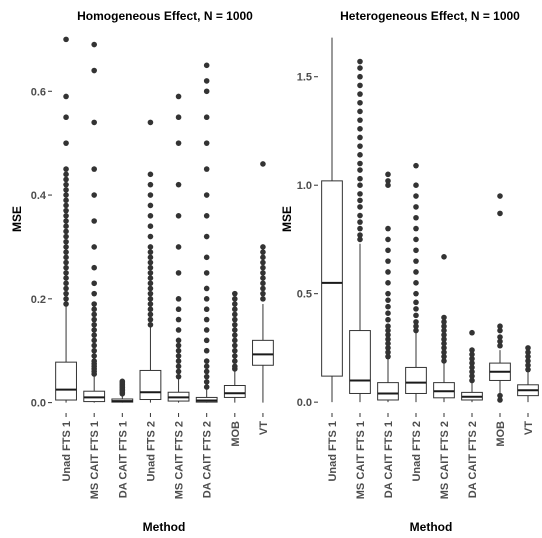  Describe the element at coordinates (41, 248) in the screenshot. I see `y-ticks-homogeneous: 0.0 0.2 0.4 0.6` at that location.